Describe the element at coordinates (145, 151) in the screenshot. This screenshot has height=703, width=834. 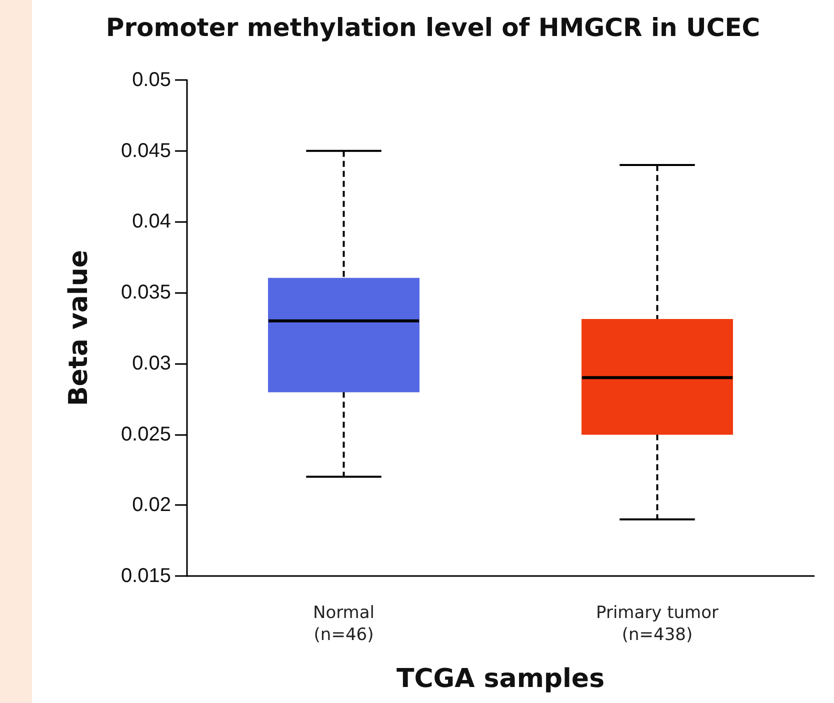
I see `y-tick-label: 0.045` at that location.